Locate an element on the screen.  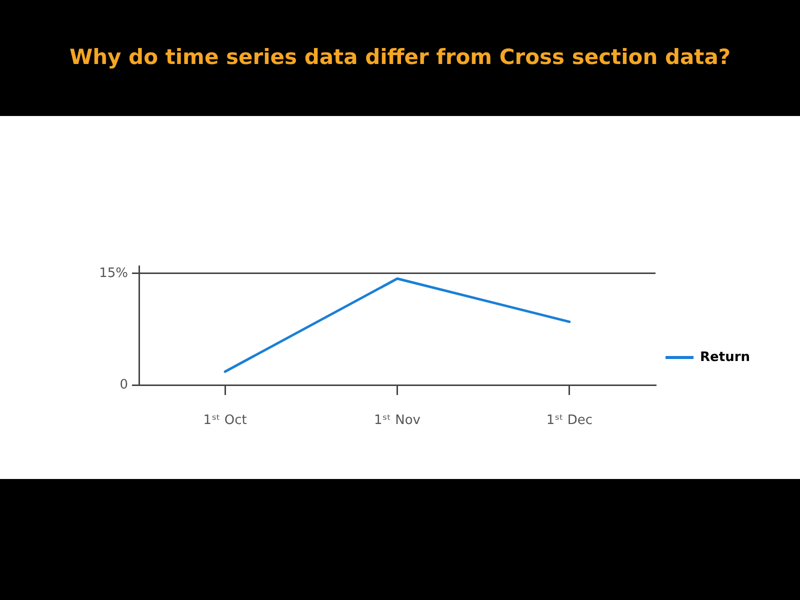
y-tick-label: 0 is located at coordinates (124, 384).